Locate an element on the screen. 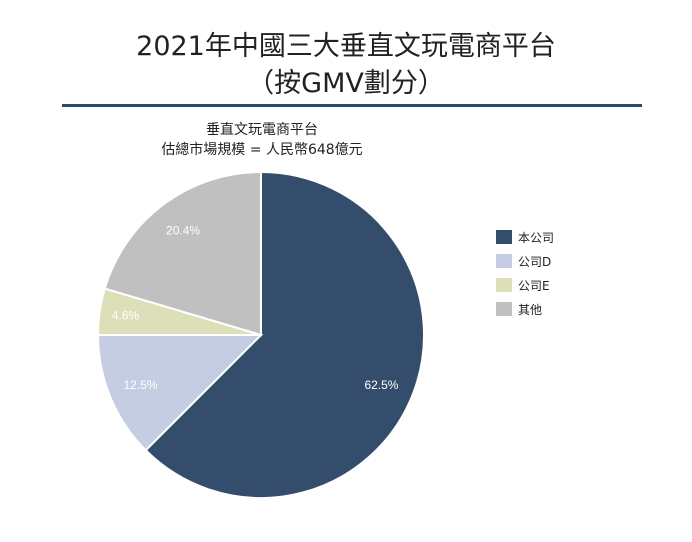 Image resolution: width=692 pixels, height=542 pixels. legend-label-2: 公司E is located at coordinates (534, 285).